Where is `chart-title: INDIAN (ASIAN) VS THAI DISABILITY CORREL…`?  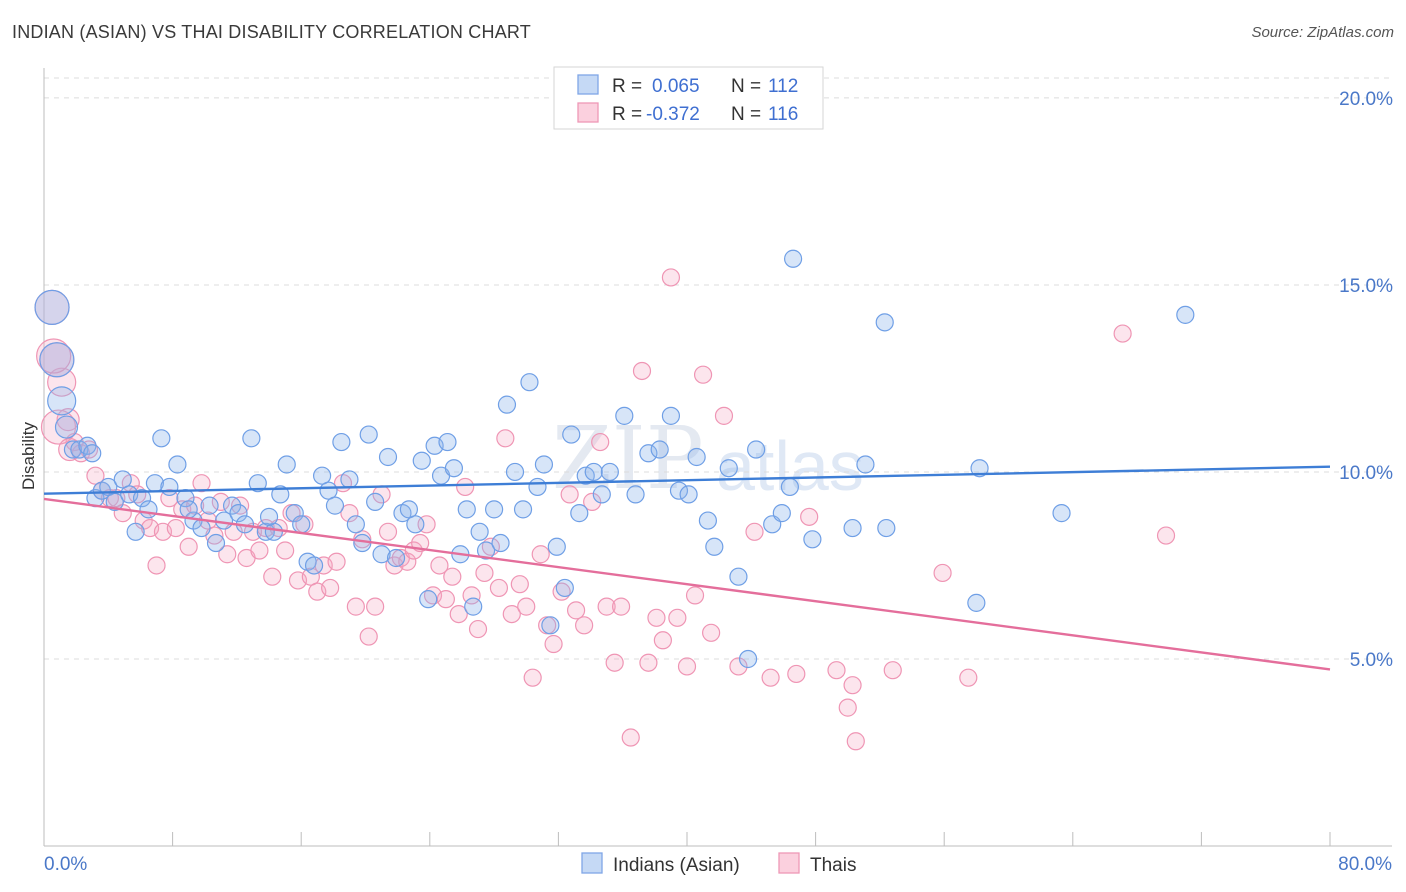
chart-title: INDIAN (ASIAN) VS THAI DISABILITY CORREL… is located at coordinates (271, 32).